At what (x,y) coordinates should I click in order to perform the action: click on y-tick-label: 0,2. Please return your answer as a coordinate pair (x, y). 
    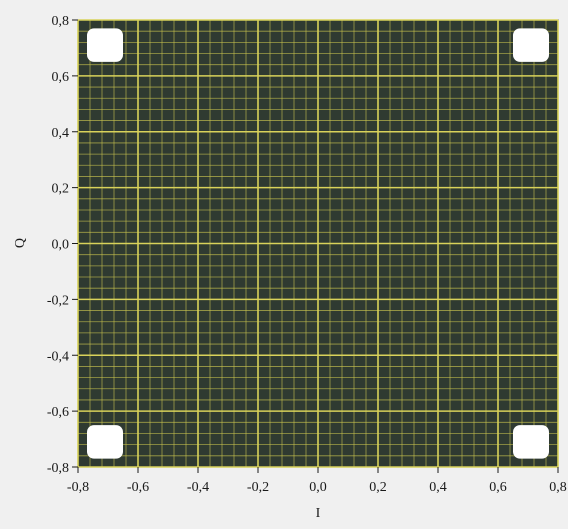
    Looking at the image, I should click on (61, 189).